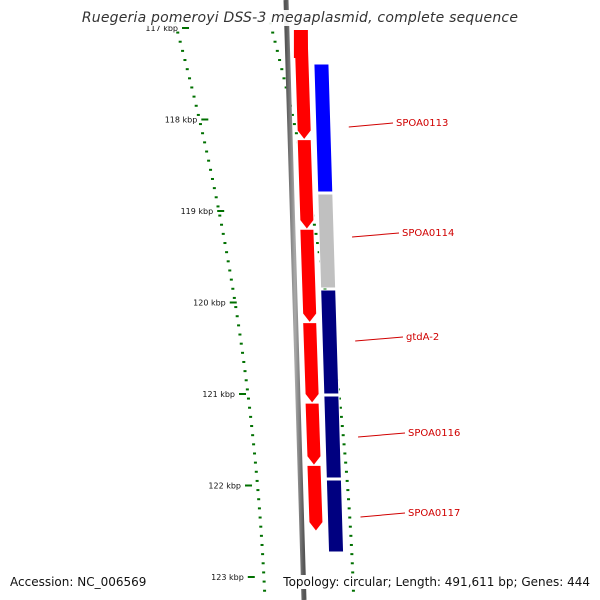 The height and width of the screenshot is (600, 600). What do you see at coordinates (218, 394) in the screenshot?
I see `tick-label: 121 kbp` at bounding box center [218, 394].